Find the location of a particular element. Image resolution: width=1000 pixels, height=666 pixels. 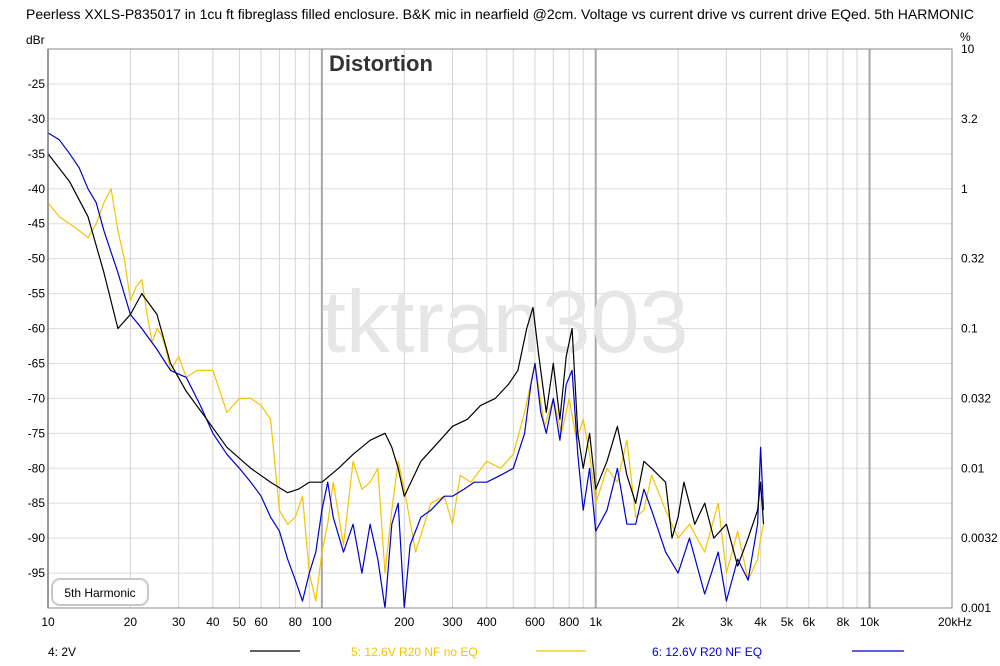

x-tick-label: 800 is located at coordinates (569, 622).